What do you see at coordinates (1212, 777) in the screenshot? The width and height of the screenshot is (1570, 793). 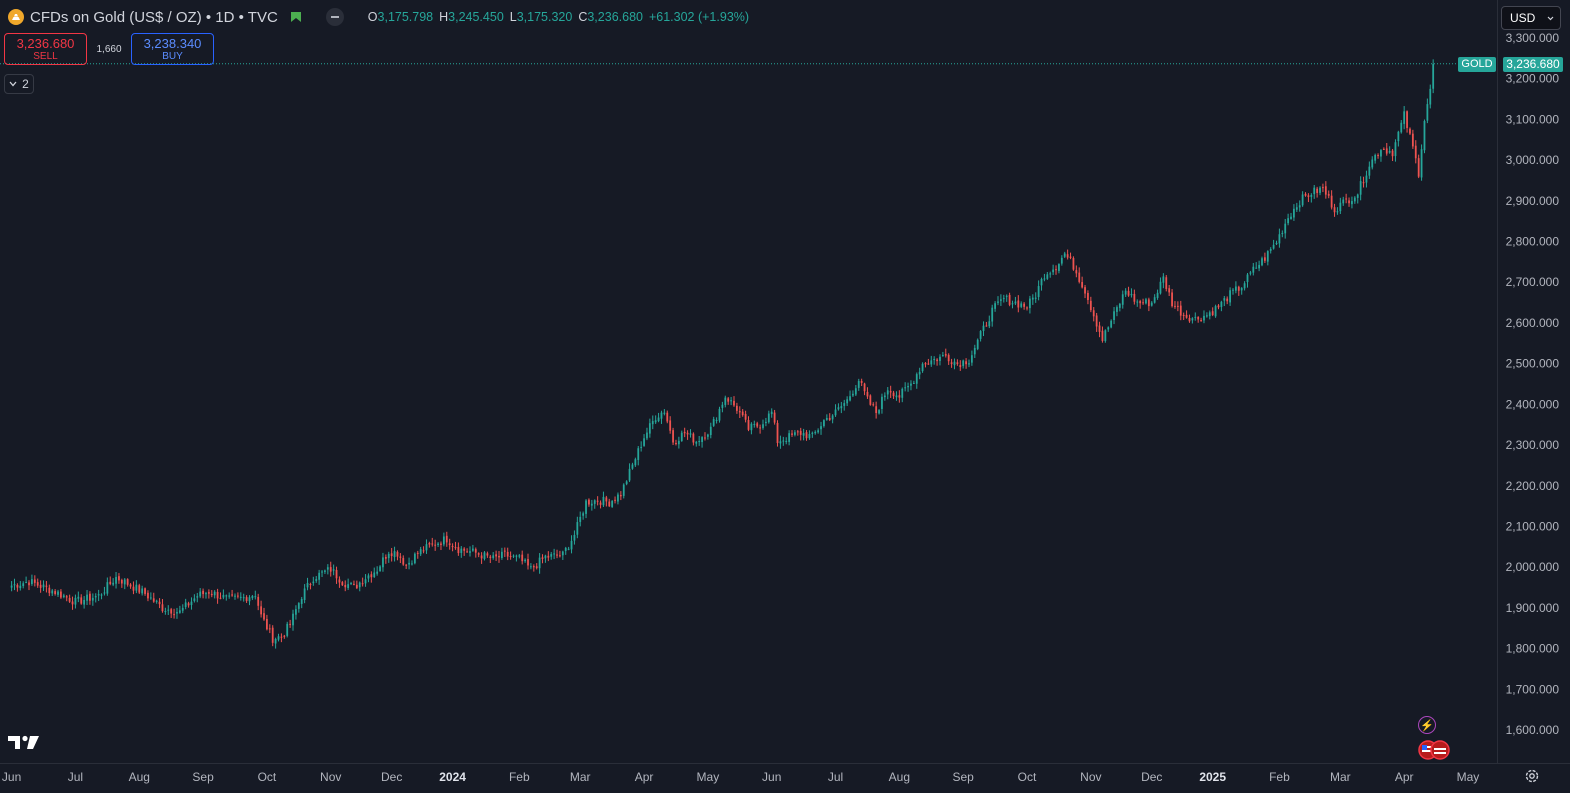 I see `x-axis-tick-label: 2025` at bounding box center [1212, 777].